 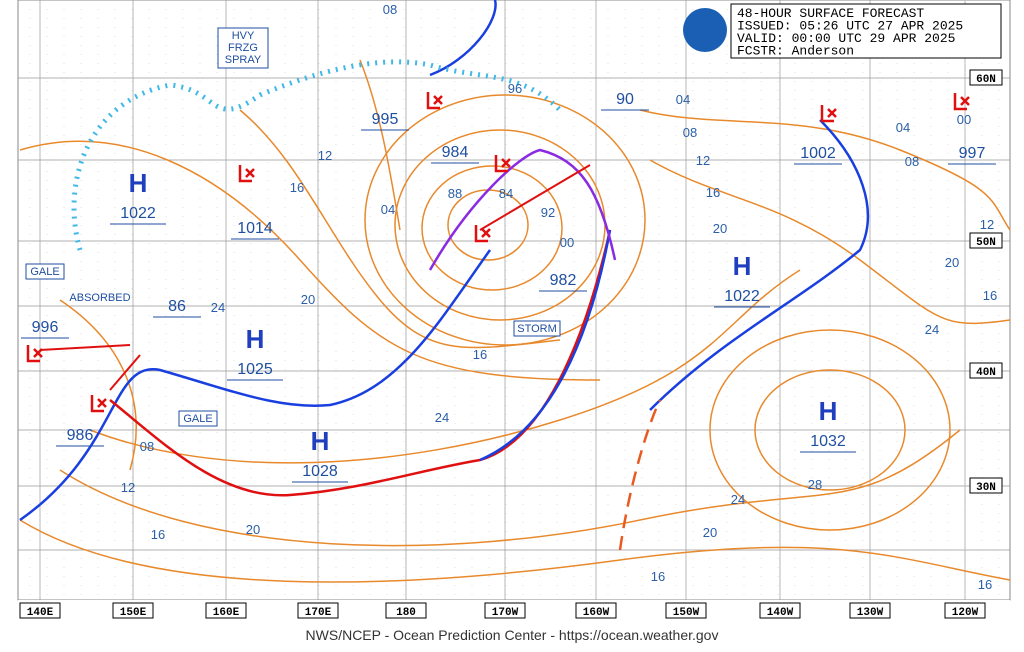 What do you see at coordinates (505, 613) in the screenshot?
I see `longitude-label: 170W` at bounding box center [505, 613].